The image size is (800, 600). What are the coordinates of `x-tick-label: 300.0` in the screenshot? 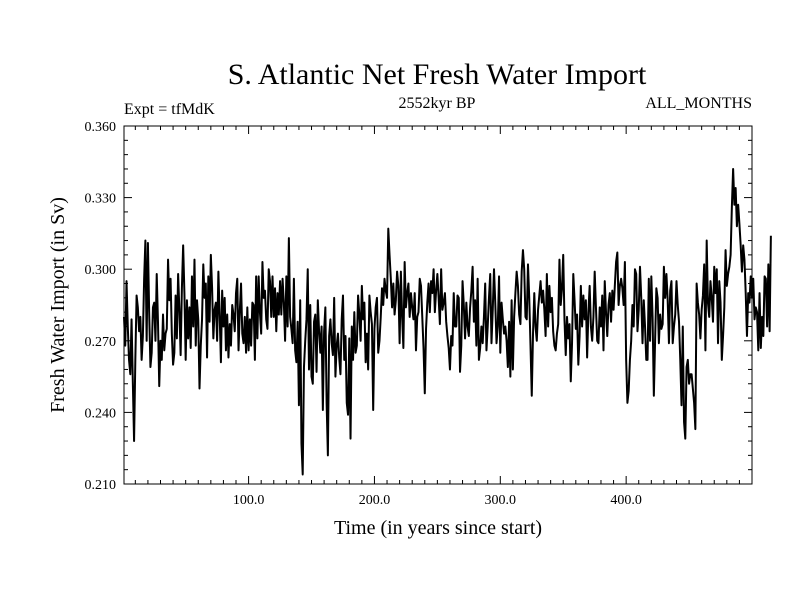 It's located at (501, 500).